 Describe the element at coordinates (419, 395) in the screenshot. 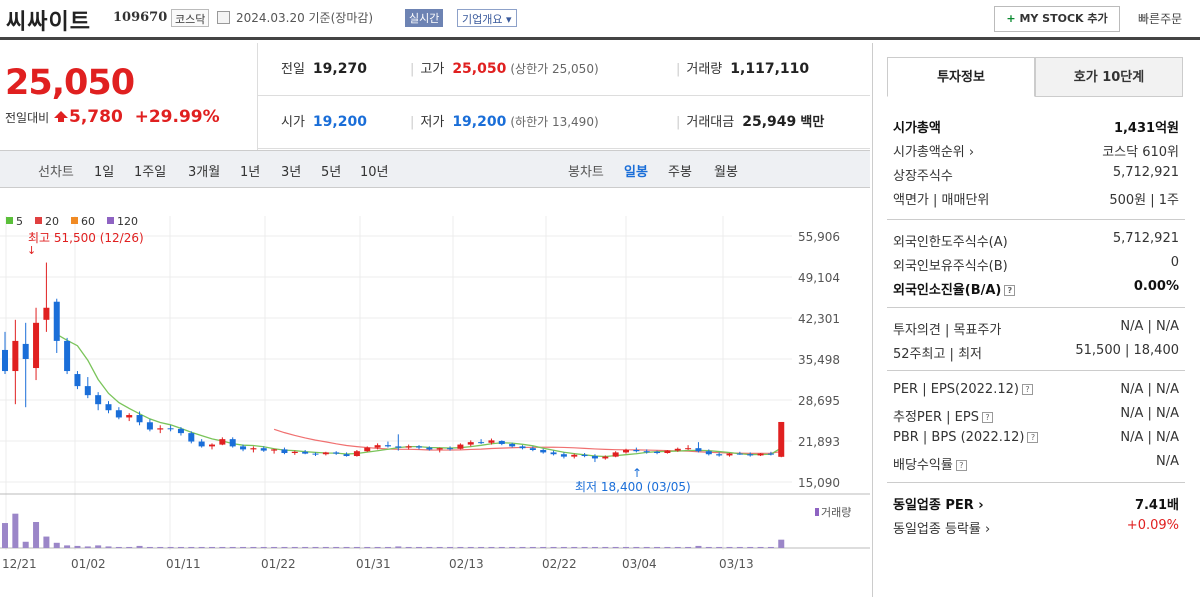

I see `ma5-line` at that location.